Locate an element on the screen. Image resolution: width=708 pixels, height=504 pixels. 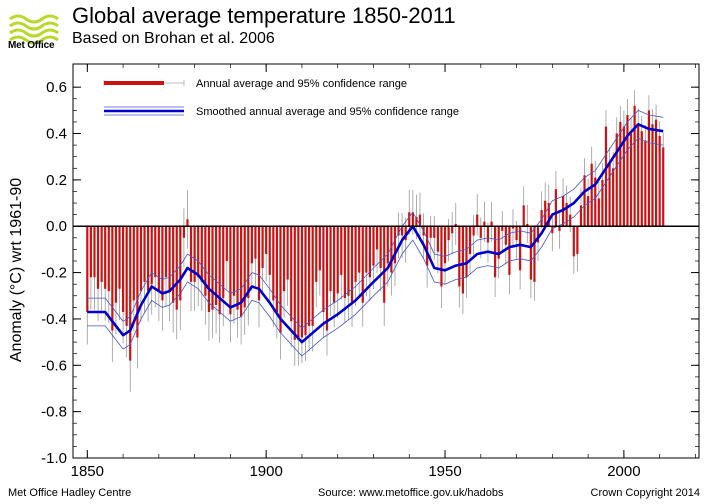
bar-1917 is located at coordinates (327, 278).